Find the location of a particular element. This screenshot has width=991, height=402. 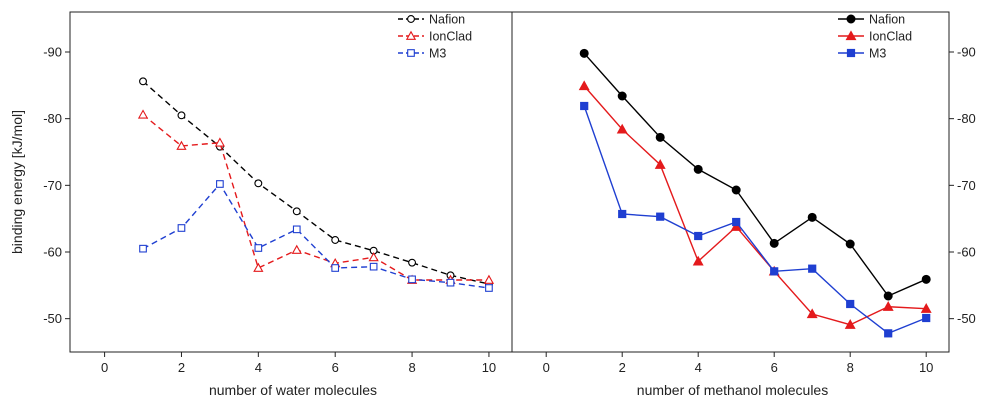

x-tick-label: 8 is located at coordinates (850, 367).